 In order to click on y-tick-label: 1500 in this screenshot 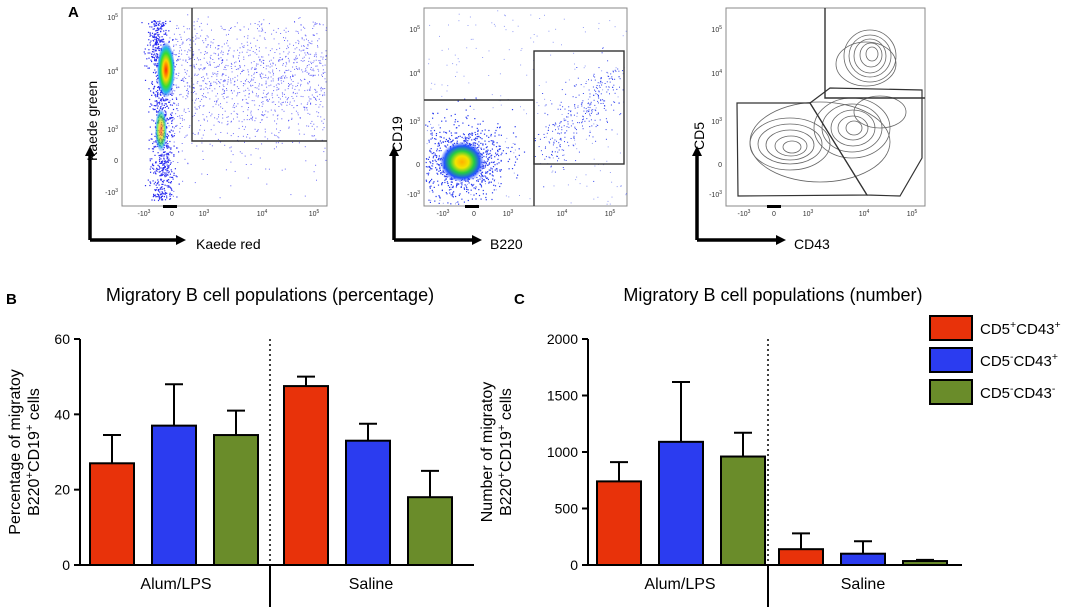, I will do `click(562, 396)`.